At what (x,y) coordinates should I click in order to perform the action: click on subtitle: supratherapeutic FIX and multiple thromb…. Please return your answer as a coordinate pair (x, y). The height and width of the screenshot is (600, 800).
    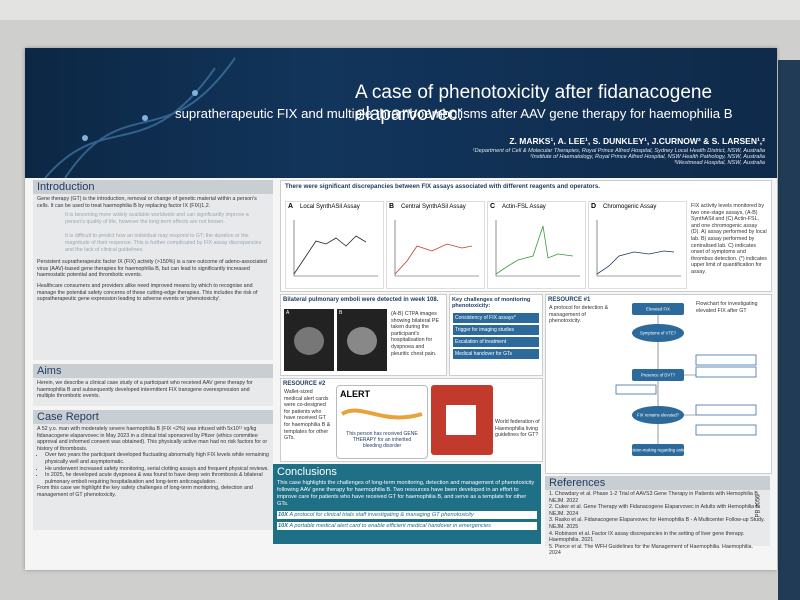
    Looking at the image, I should click on (454, 113).